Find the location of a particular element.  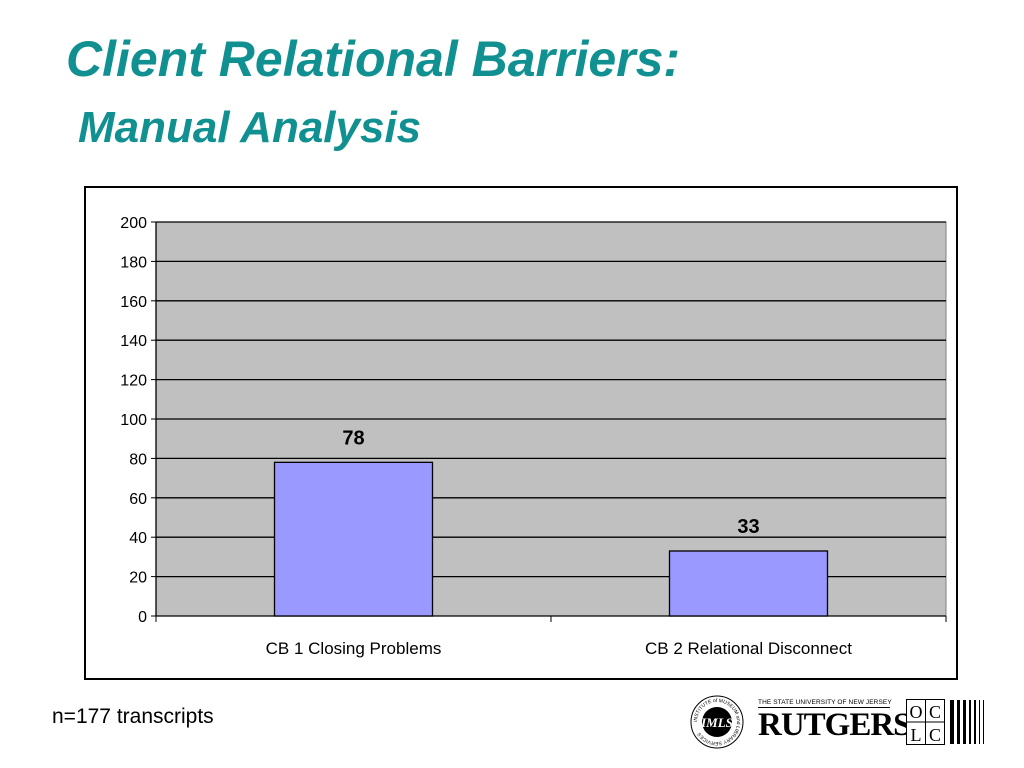

sample-size-note: n=177 transcripts is located at coordinates (133, 716).